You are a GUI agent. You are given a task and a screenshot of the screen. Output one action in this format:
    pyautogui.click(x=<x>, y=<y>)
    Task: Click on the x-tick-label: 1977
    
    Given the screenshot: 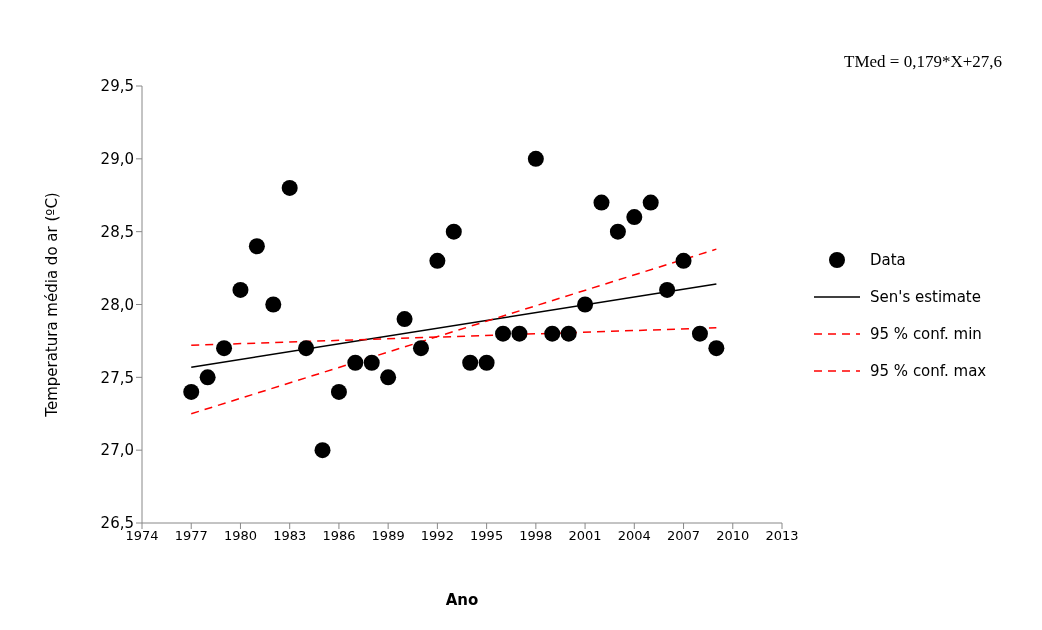 What is the action you would take?
    pyautogui.click(x=191, y=536)
    